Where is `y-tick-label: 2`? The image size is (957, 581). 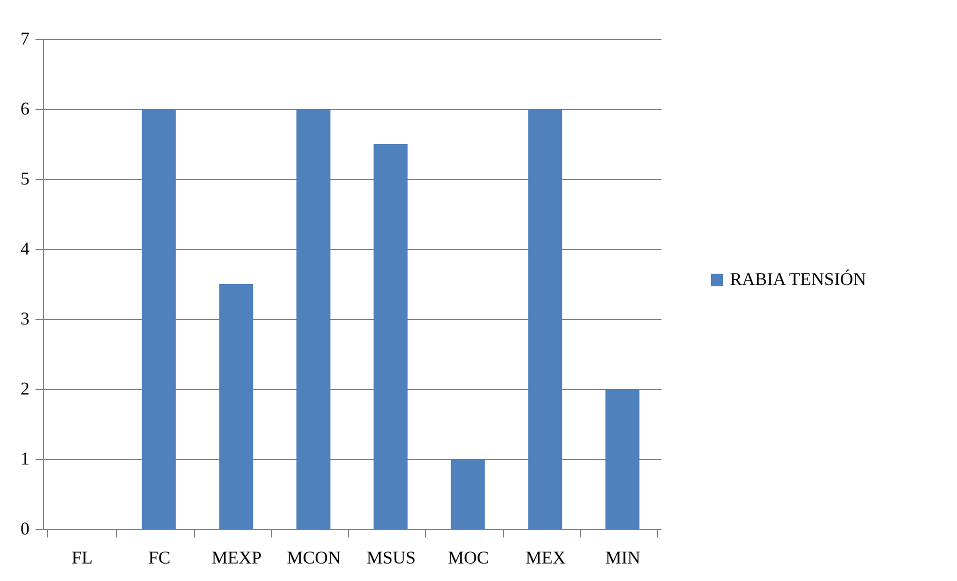 y-tick-label: 2 is located at coordinates (25, 388).